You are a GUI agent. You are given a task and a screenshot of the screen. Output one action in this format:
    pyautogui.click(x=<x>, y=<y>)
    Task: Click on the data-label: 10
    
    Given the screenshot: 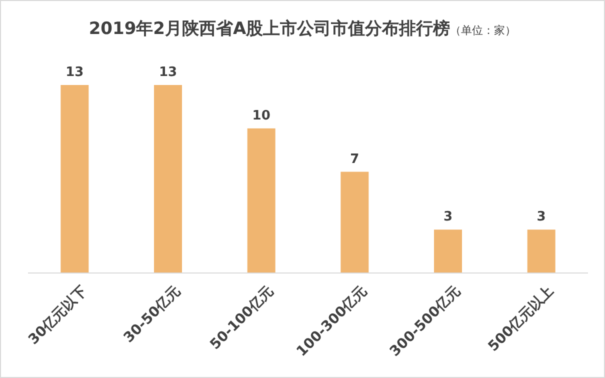 What is the action you would take?
    pyautogui.click(x=261, y=116)
    